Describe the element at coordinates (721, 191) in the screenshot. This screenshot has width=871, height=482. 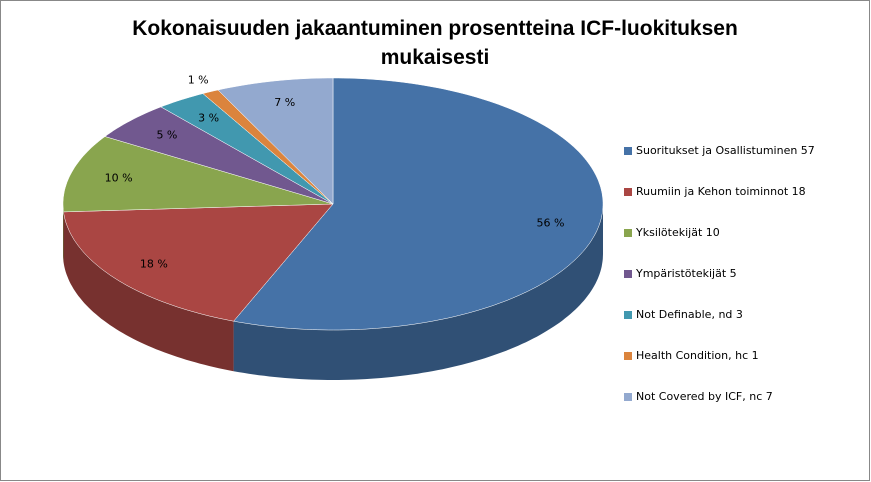
I see `legend-label: Ruumiin ja Kehon toiminnot 18` at that location.